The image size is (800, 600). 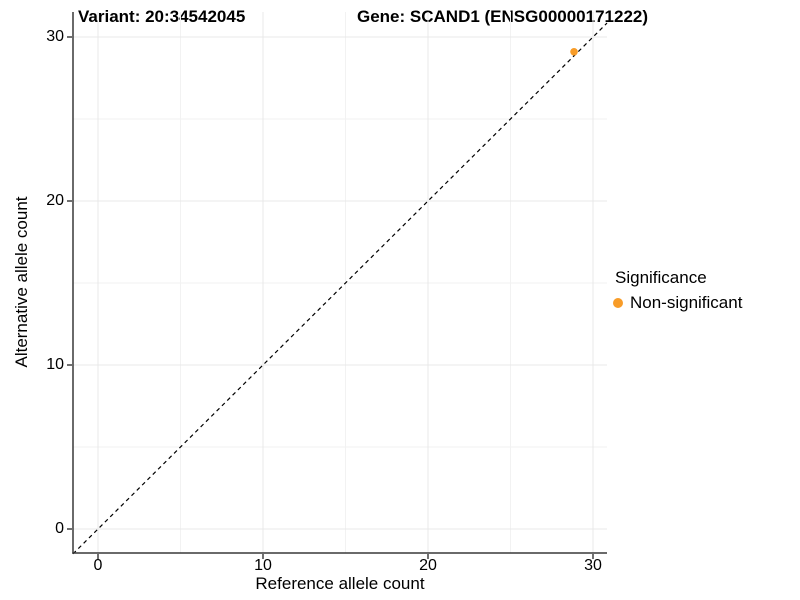 What do you see at coordinates (55, 364) in the screenshot?
I see `y-tick-label: 10` at bounding box center [55, 364].